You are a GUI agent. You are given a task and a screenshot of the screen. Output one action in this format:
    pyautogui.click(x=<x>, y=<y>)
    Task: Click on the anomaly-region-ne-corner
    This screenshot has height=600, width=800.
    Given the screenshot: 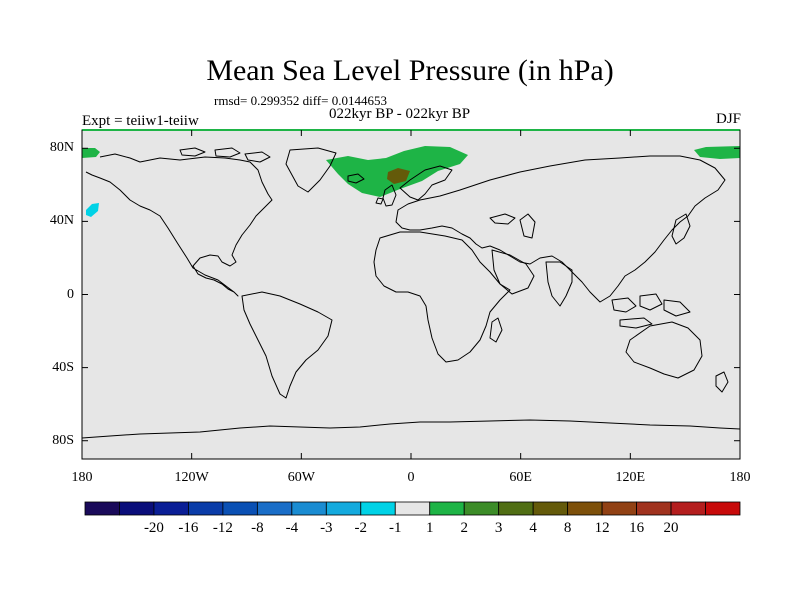 What is the action you would take?
    pyautogui.click(x=717, y=152)
    